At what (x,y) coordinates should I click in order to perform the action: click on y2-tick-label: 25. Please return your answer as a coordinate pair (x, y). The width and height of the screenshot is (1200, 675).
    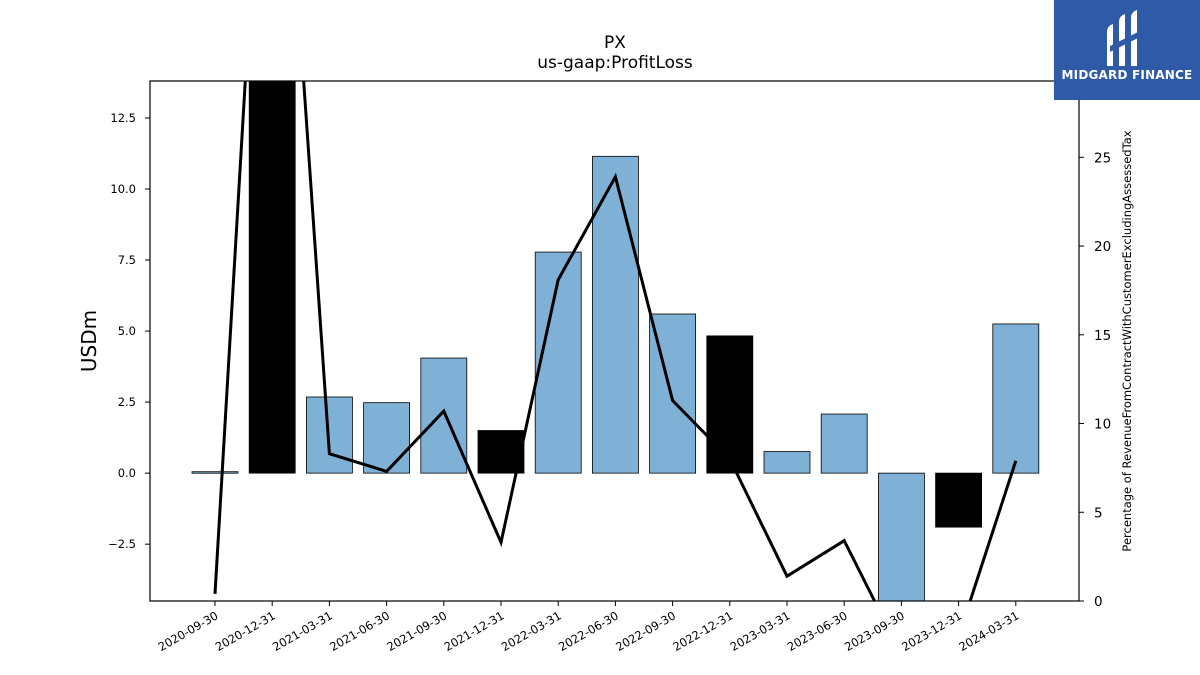
    Looking at the image, I should click on (1102, 158).